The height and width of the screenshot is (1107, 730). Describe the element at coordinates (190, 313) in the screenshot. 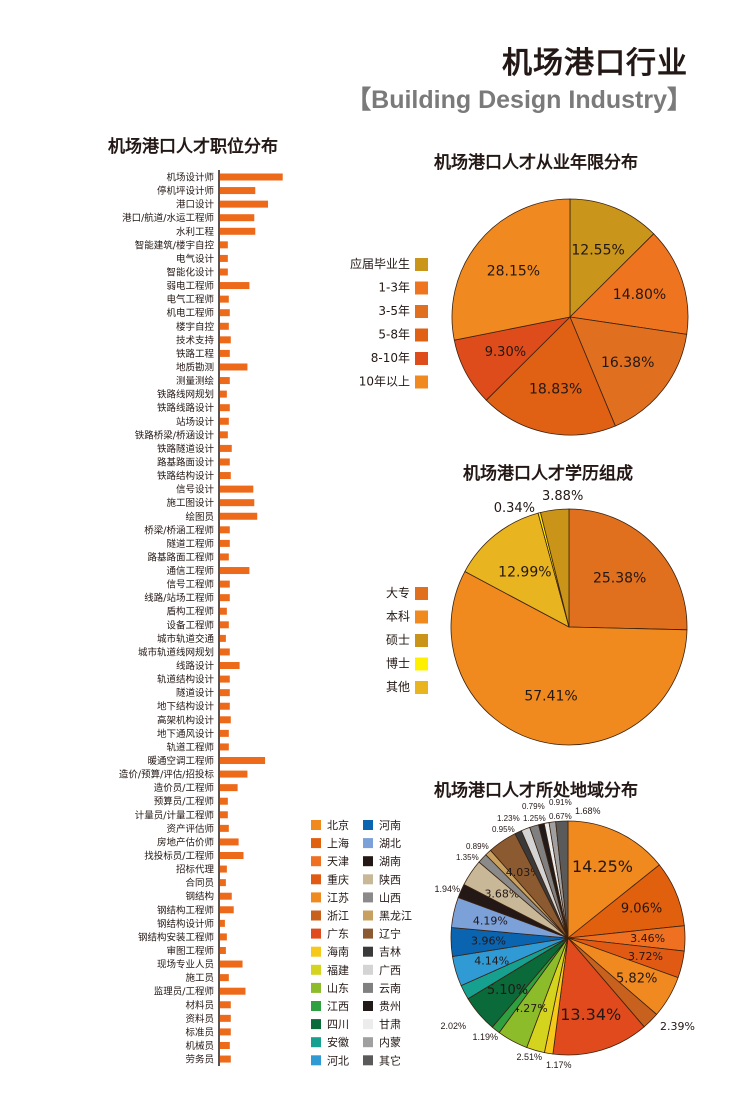

I see `bar-label: 机电工程师` at that location.